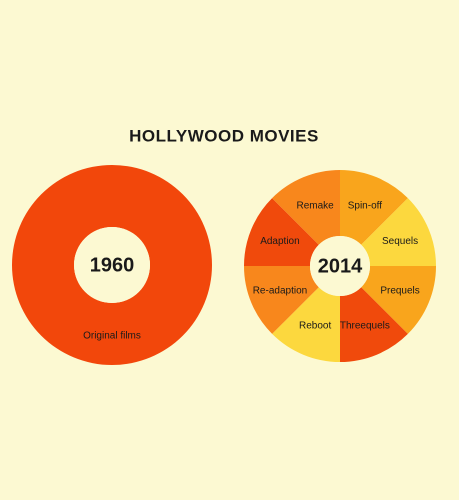  I want to click on center-label: 1960, so click(112, 265).